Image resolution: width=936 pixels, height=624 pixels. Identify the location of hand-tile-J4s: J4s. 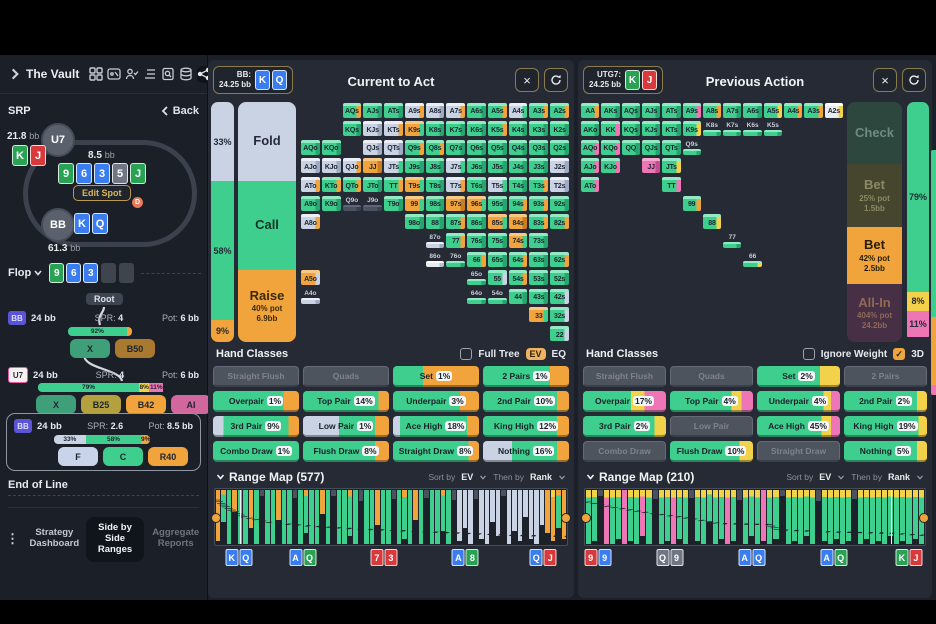
(518, 166).